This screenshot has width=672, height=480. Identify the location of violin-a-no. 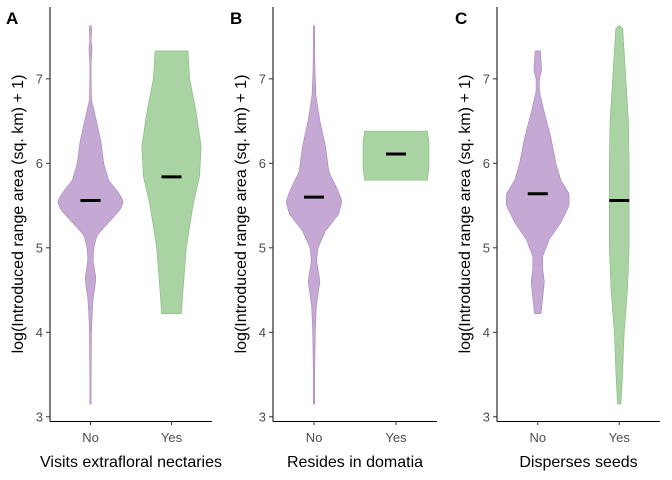
(90, 215).